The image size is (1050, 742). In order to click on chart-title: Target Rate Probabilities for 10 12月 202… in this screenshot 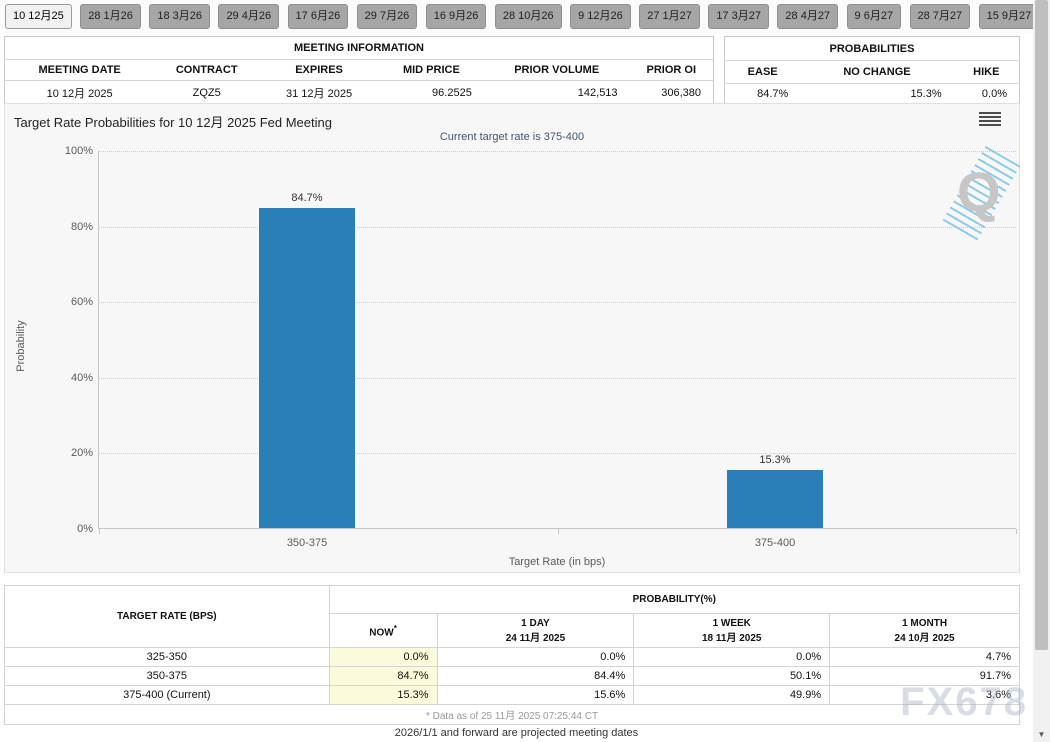, I will do `click(173, 122)`.